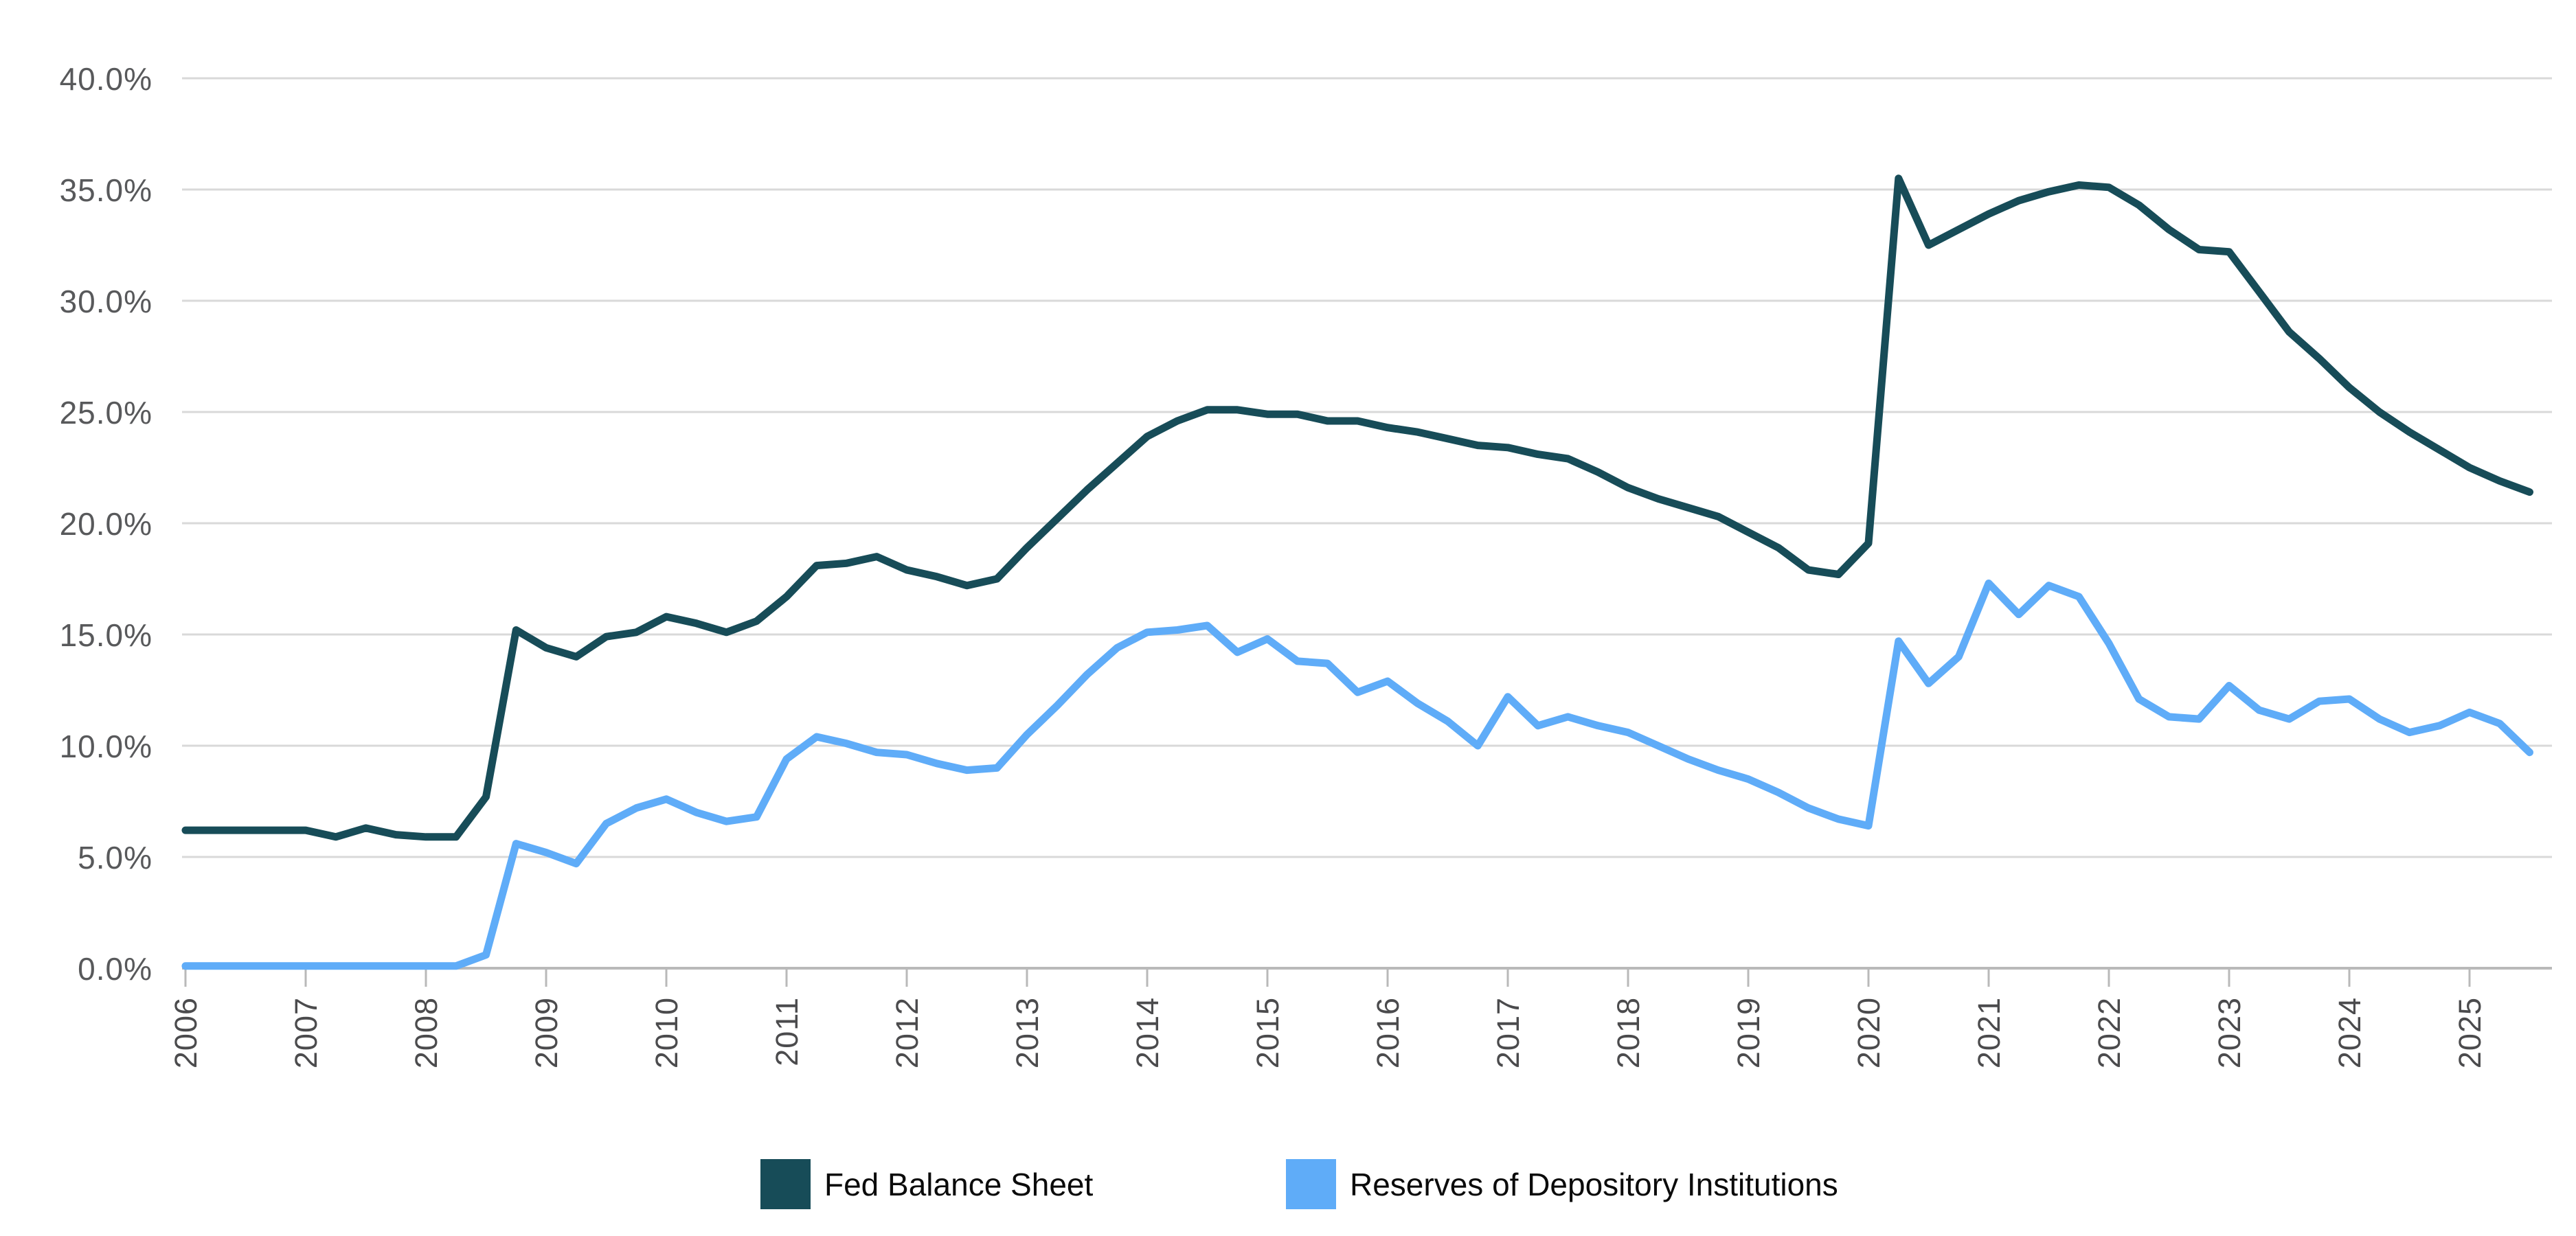 This screenshot has height=1236, width=2576. I want to click on x-axis-tick-label: 2012, so click(907, 1032).